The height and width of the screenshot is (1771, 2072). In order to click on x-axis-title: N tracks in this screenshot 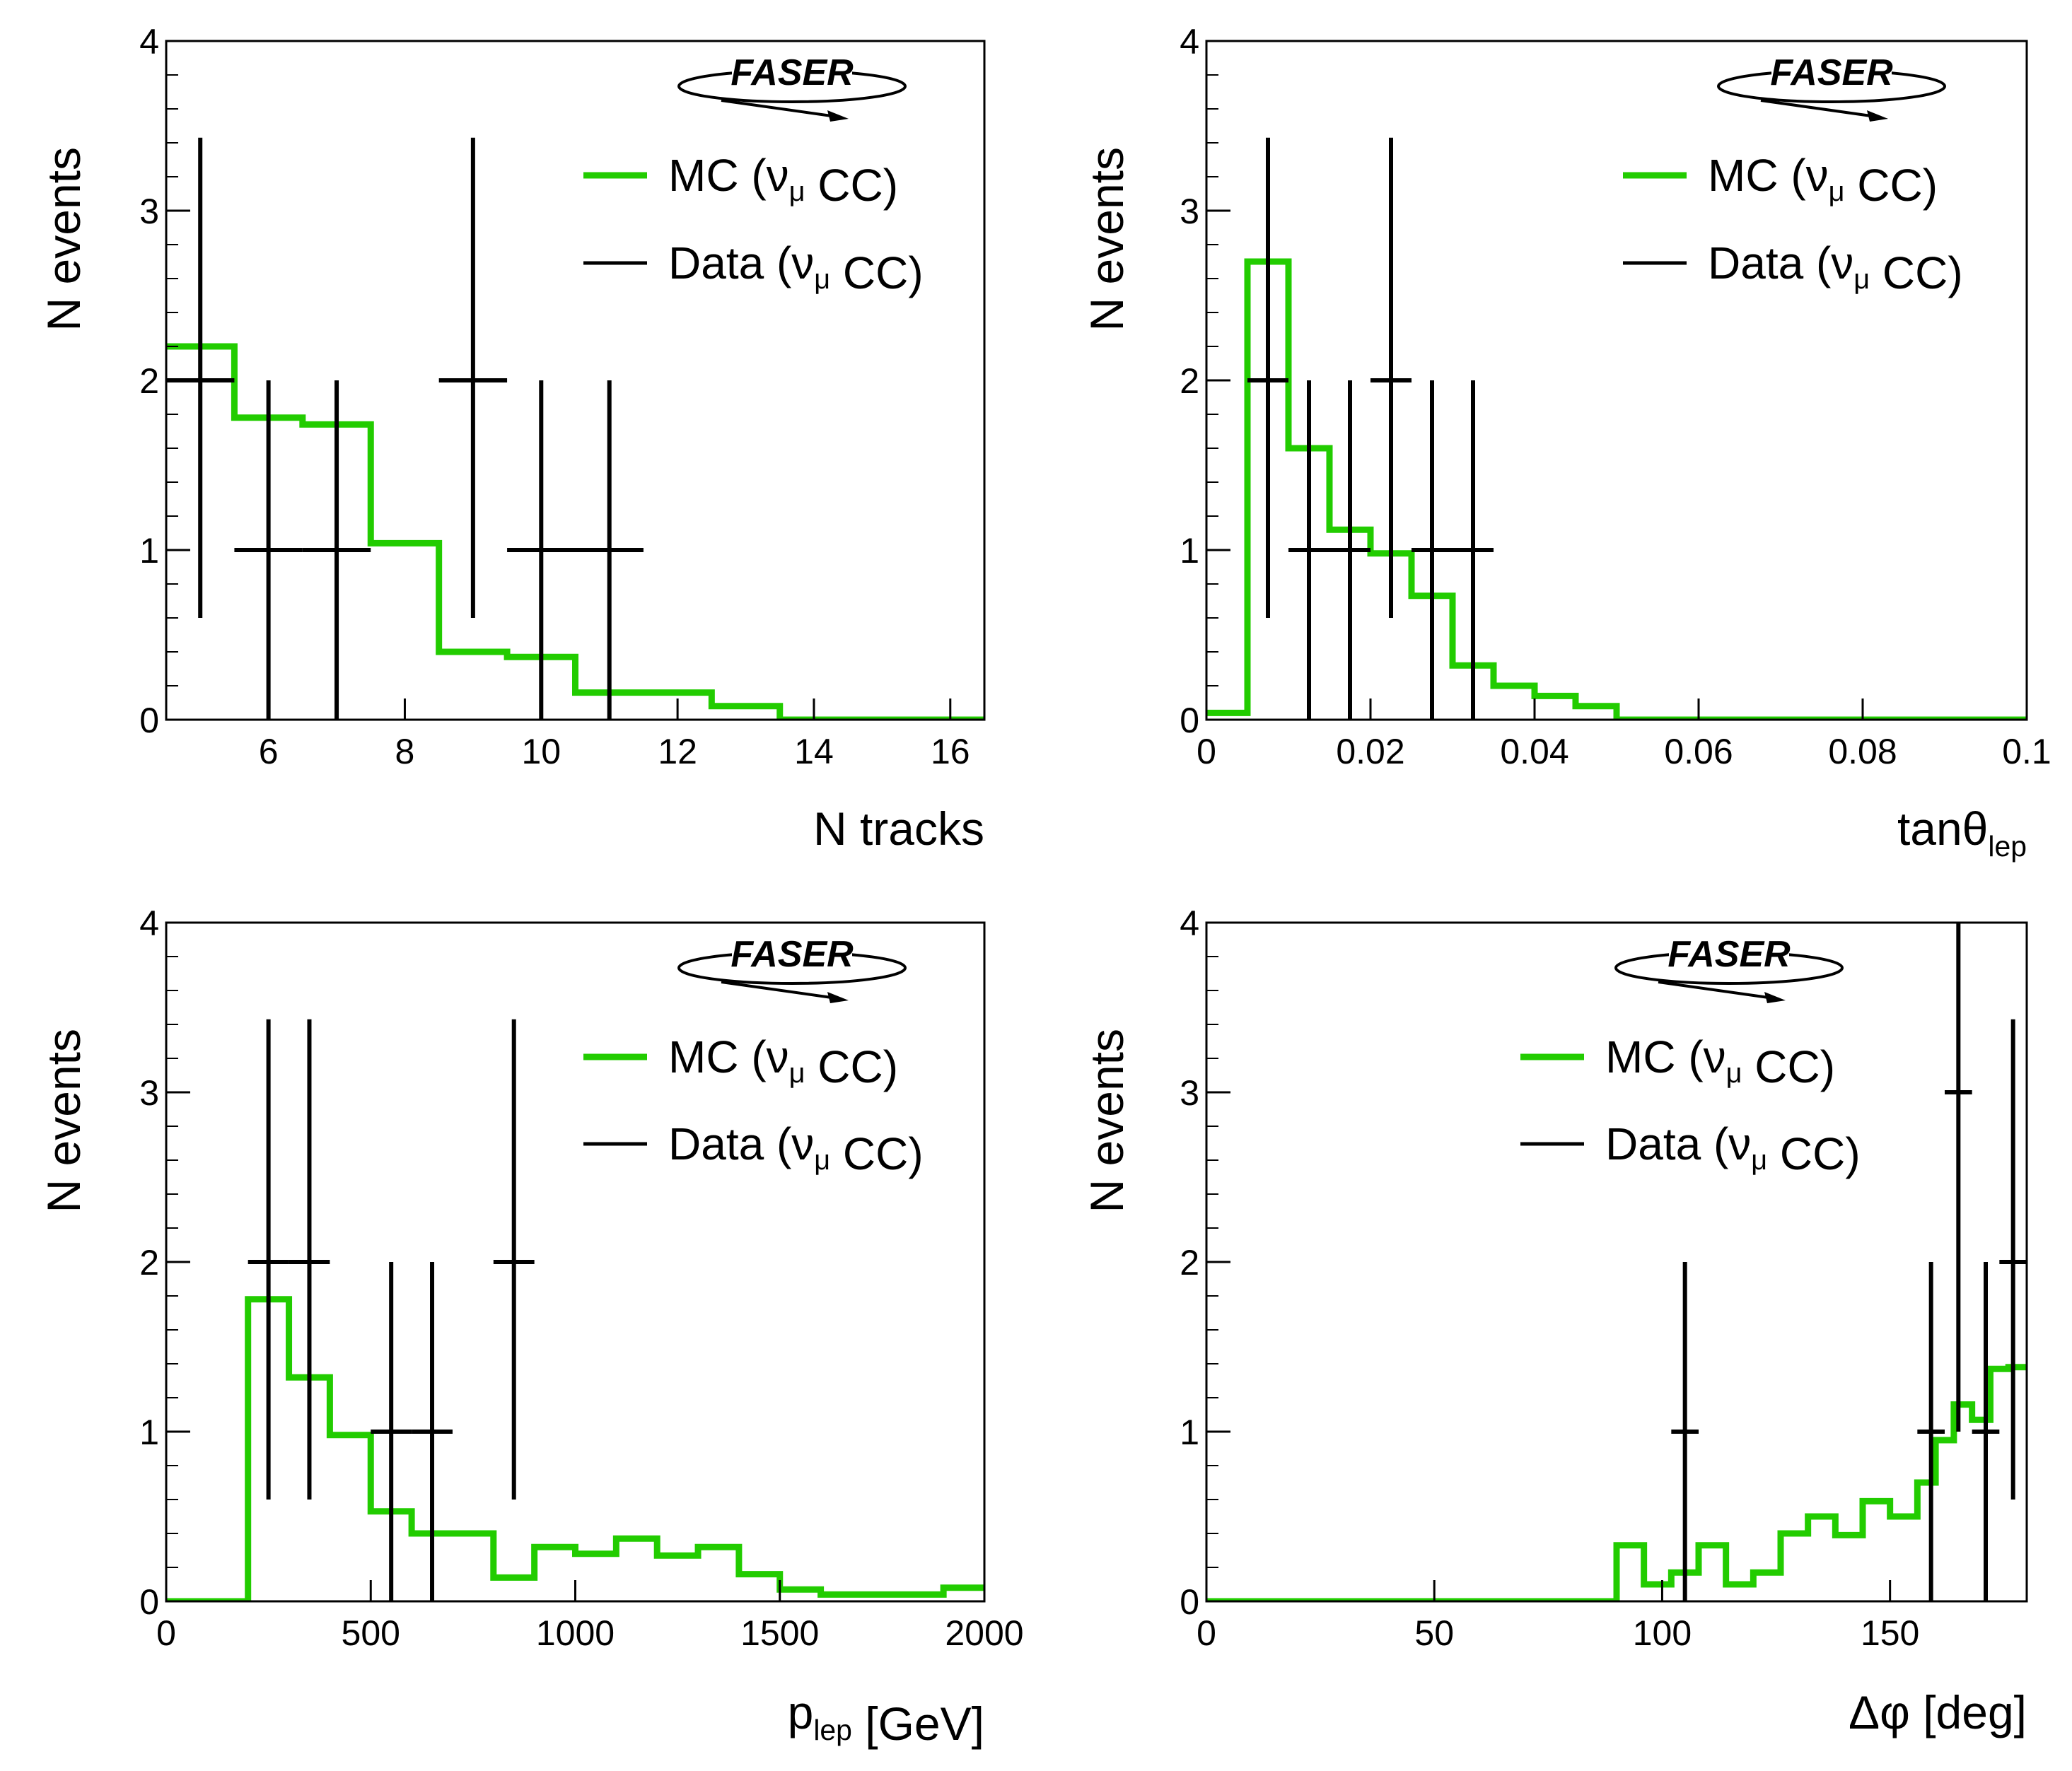, I will do `click(898, 829)`.